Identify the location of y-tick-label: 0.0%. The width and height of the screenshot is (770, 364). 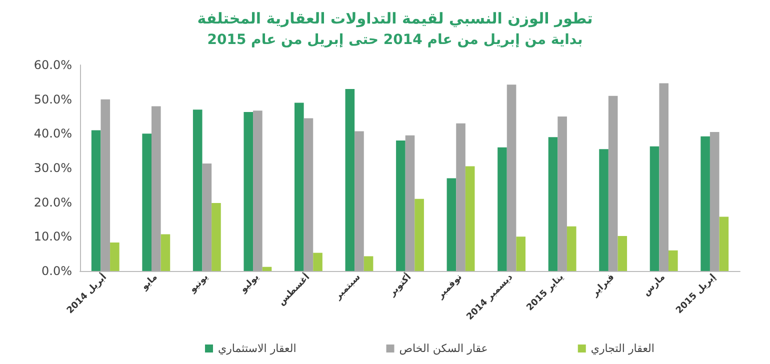
(57, 271).